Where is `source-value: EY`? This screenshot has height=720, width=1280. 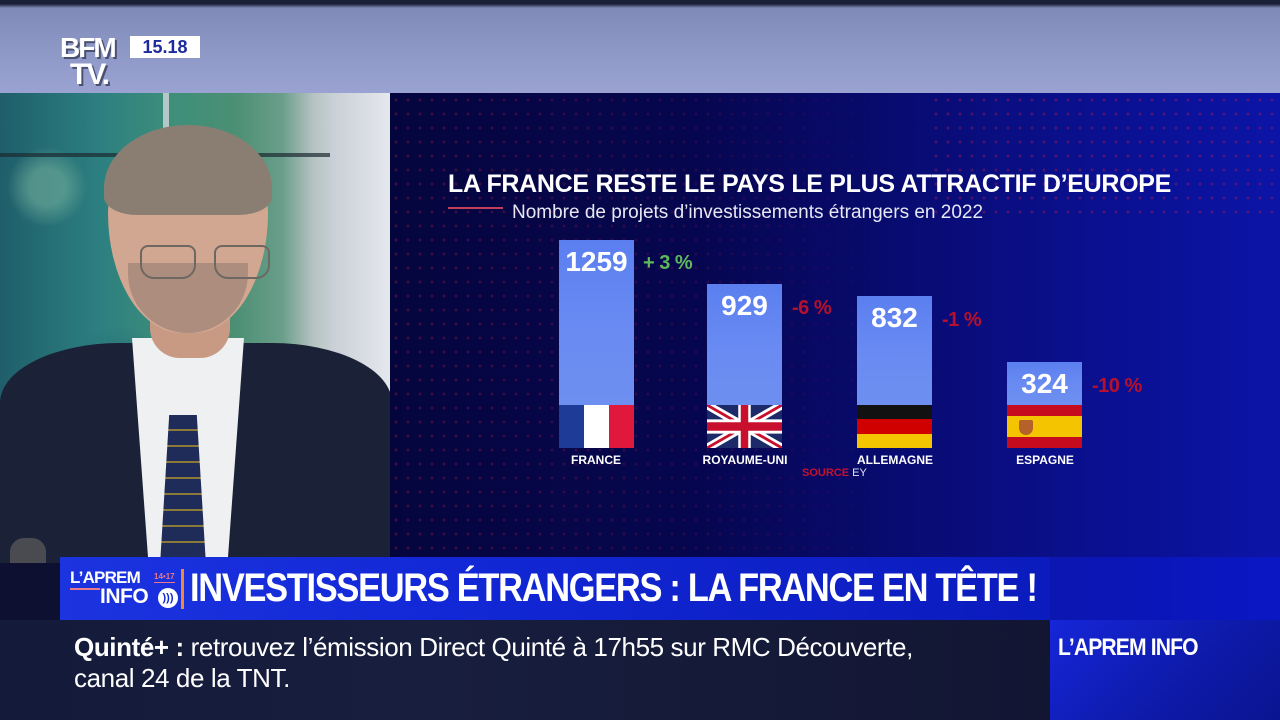 source-value: EY is located at coordinates (859, 473).